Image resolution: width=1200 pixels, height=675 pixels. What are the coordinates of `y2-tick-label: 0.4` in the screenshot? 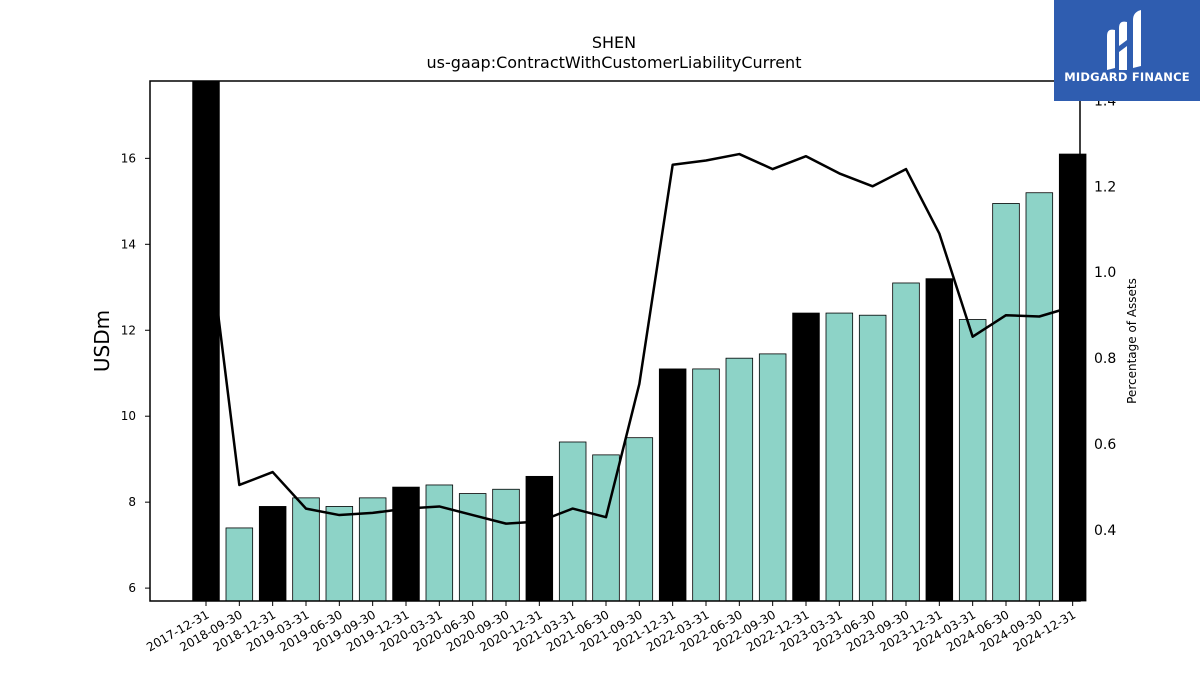 It's located at (1105, 531).